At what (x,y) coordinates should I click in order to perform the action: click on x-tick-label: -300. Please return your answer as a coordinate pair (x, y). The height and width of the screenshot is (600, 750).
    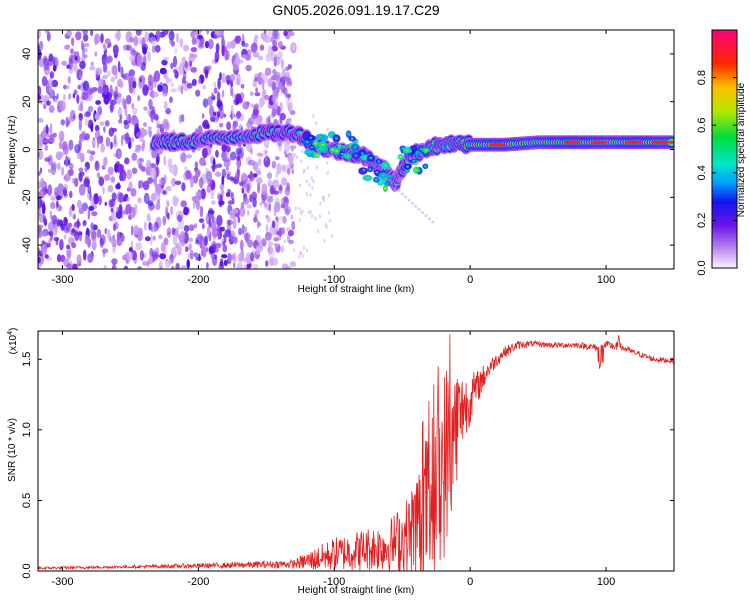
    Looking at the image, I should click on (62, 582).